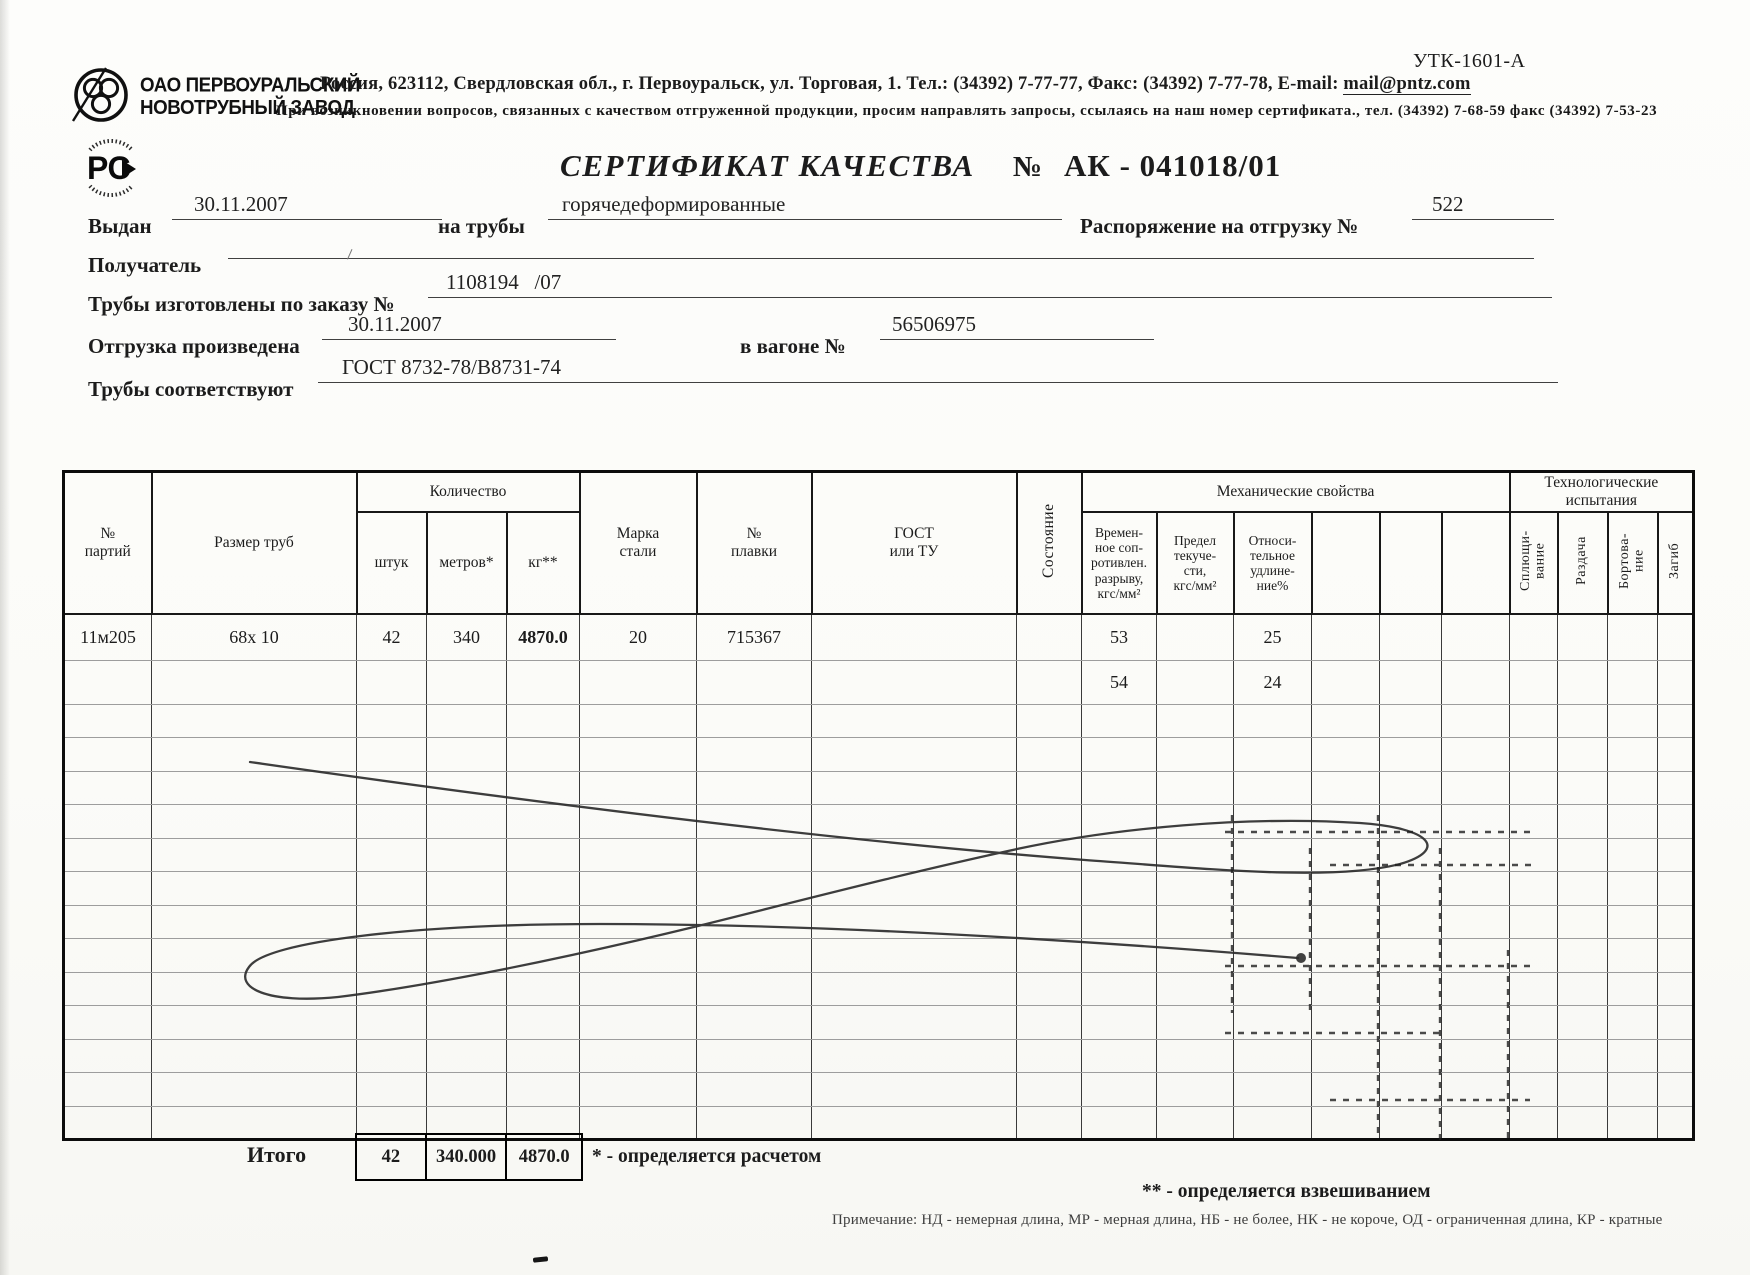 This screenshot has height=1275, width=1750. Describe the element at coordinates (277, 1154) in the screenshot. I see `total-label: Итого` at that location.